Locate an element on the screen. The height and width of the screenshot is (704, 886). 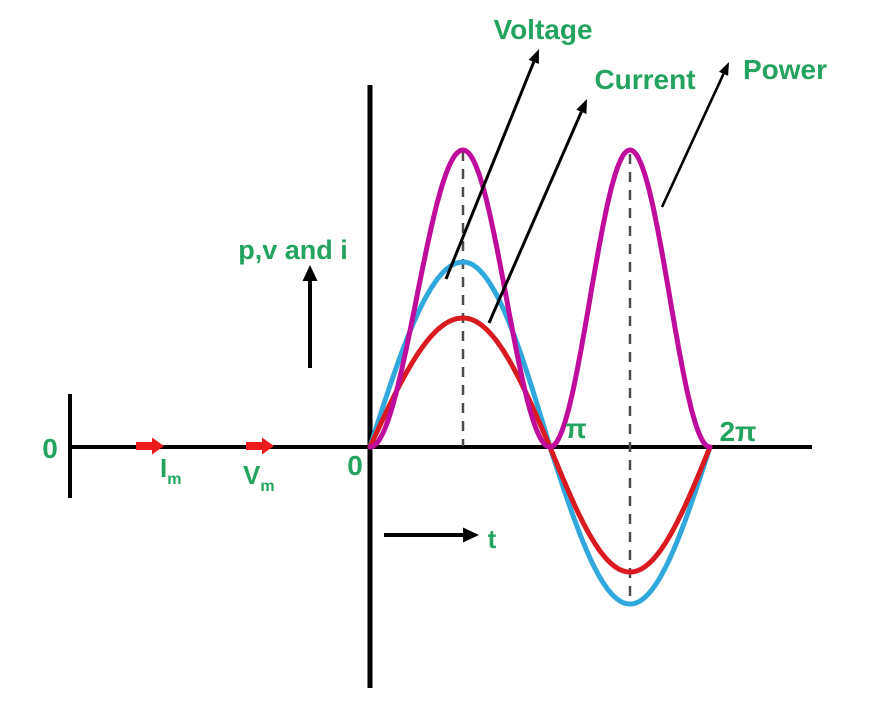
origin-zero-label: 0 is located at coordinates (355, 465).